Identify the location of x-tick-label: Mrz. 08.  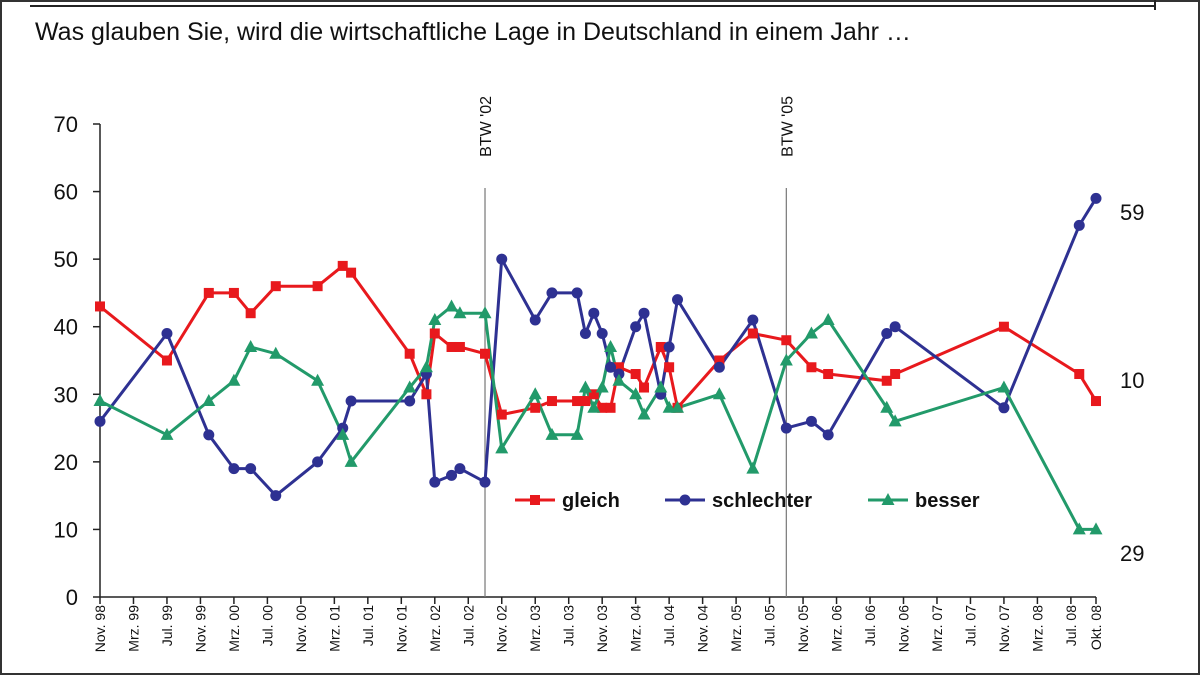
(1037, 628).